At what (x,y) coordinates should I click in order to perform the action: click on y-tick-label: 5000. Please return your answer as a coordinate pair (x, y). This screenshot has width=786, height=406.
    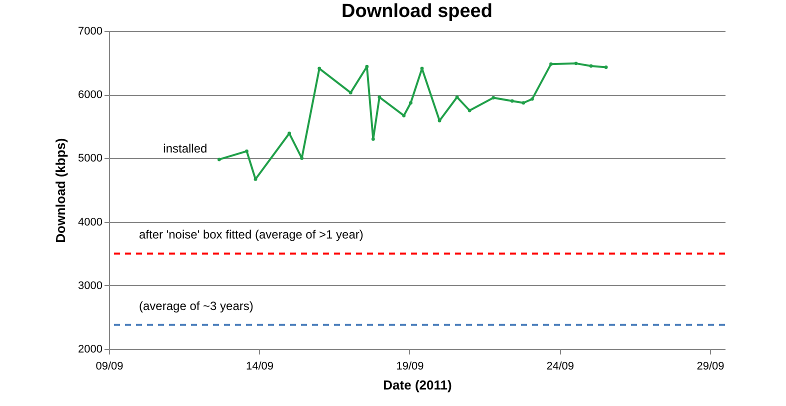
    Looking at the image, I should click on (90, 158).